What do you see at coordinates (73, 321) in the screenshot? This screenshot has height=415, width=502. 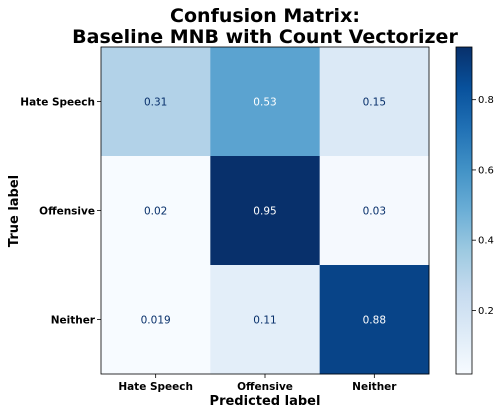 I see `y-tick-label: Neither` at bounding box center [73, 321].